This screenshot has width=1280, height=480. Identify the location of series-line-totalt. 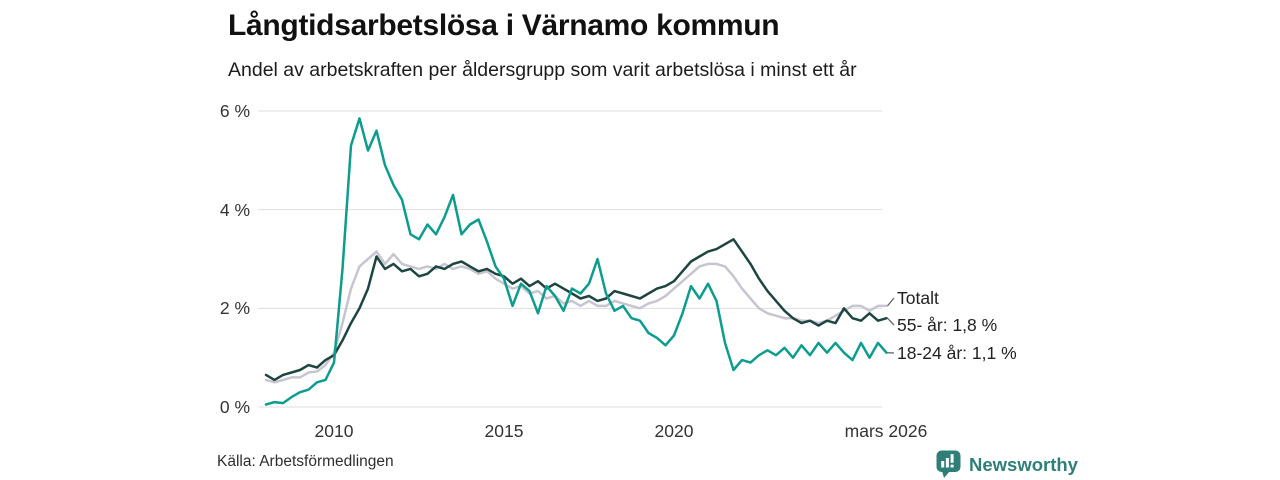
(576, 317).